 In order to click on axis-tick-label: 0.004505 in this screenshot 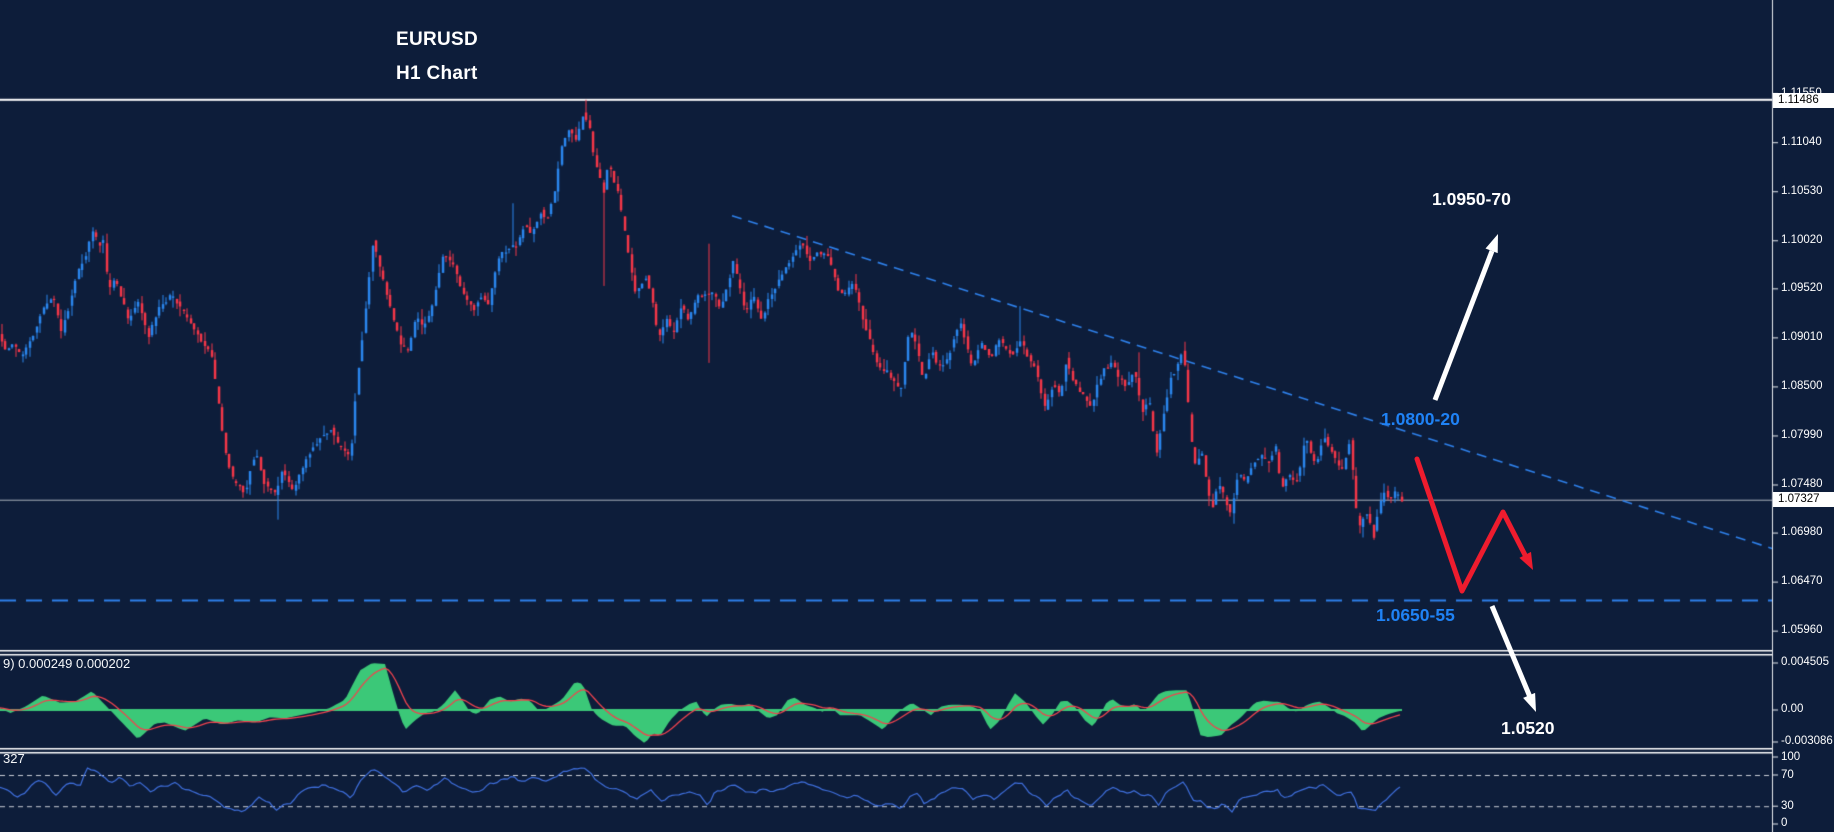, I will do `click(1805, 661)`.